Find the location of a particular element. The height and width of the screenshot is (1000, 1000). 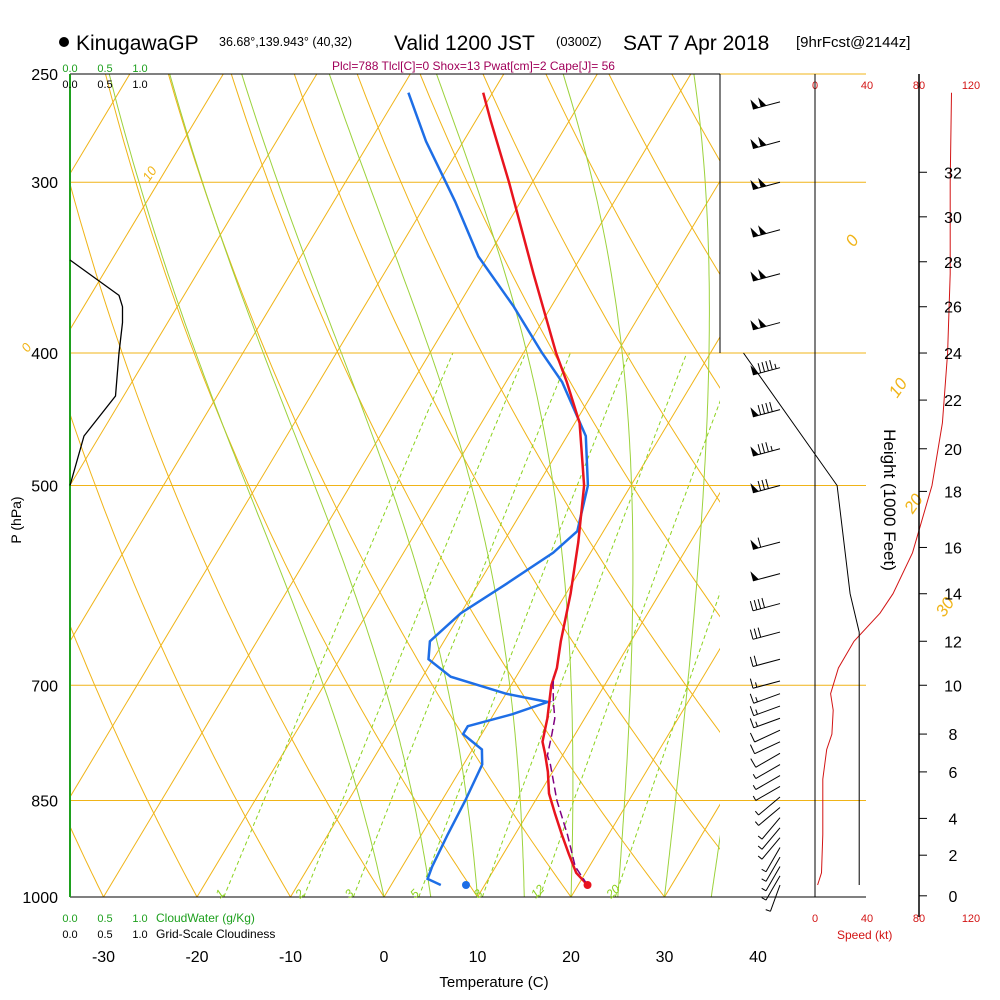

y-axis-label: P (hPa) is located at coordinates (16, 519).